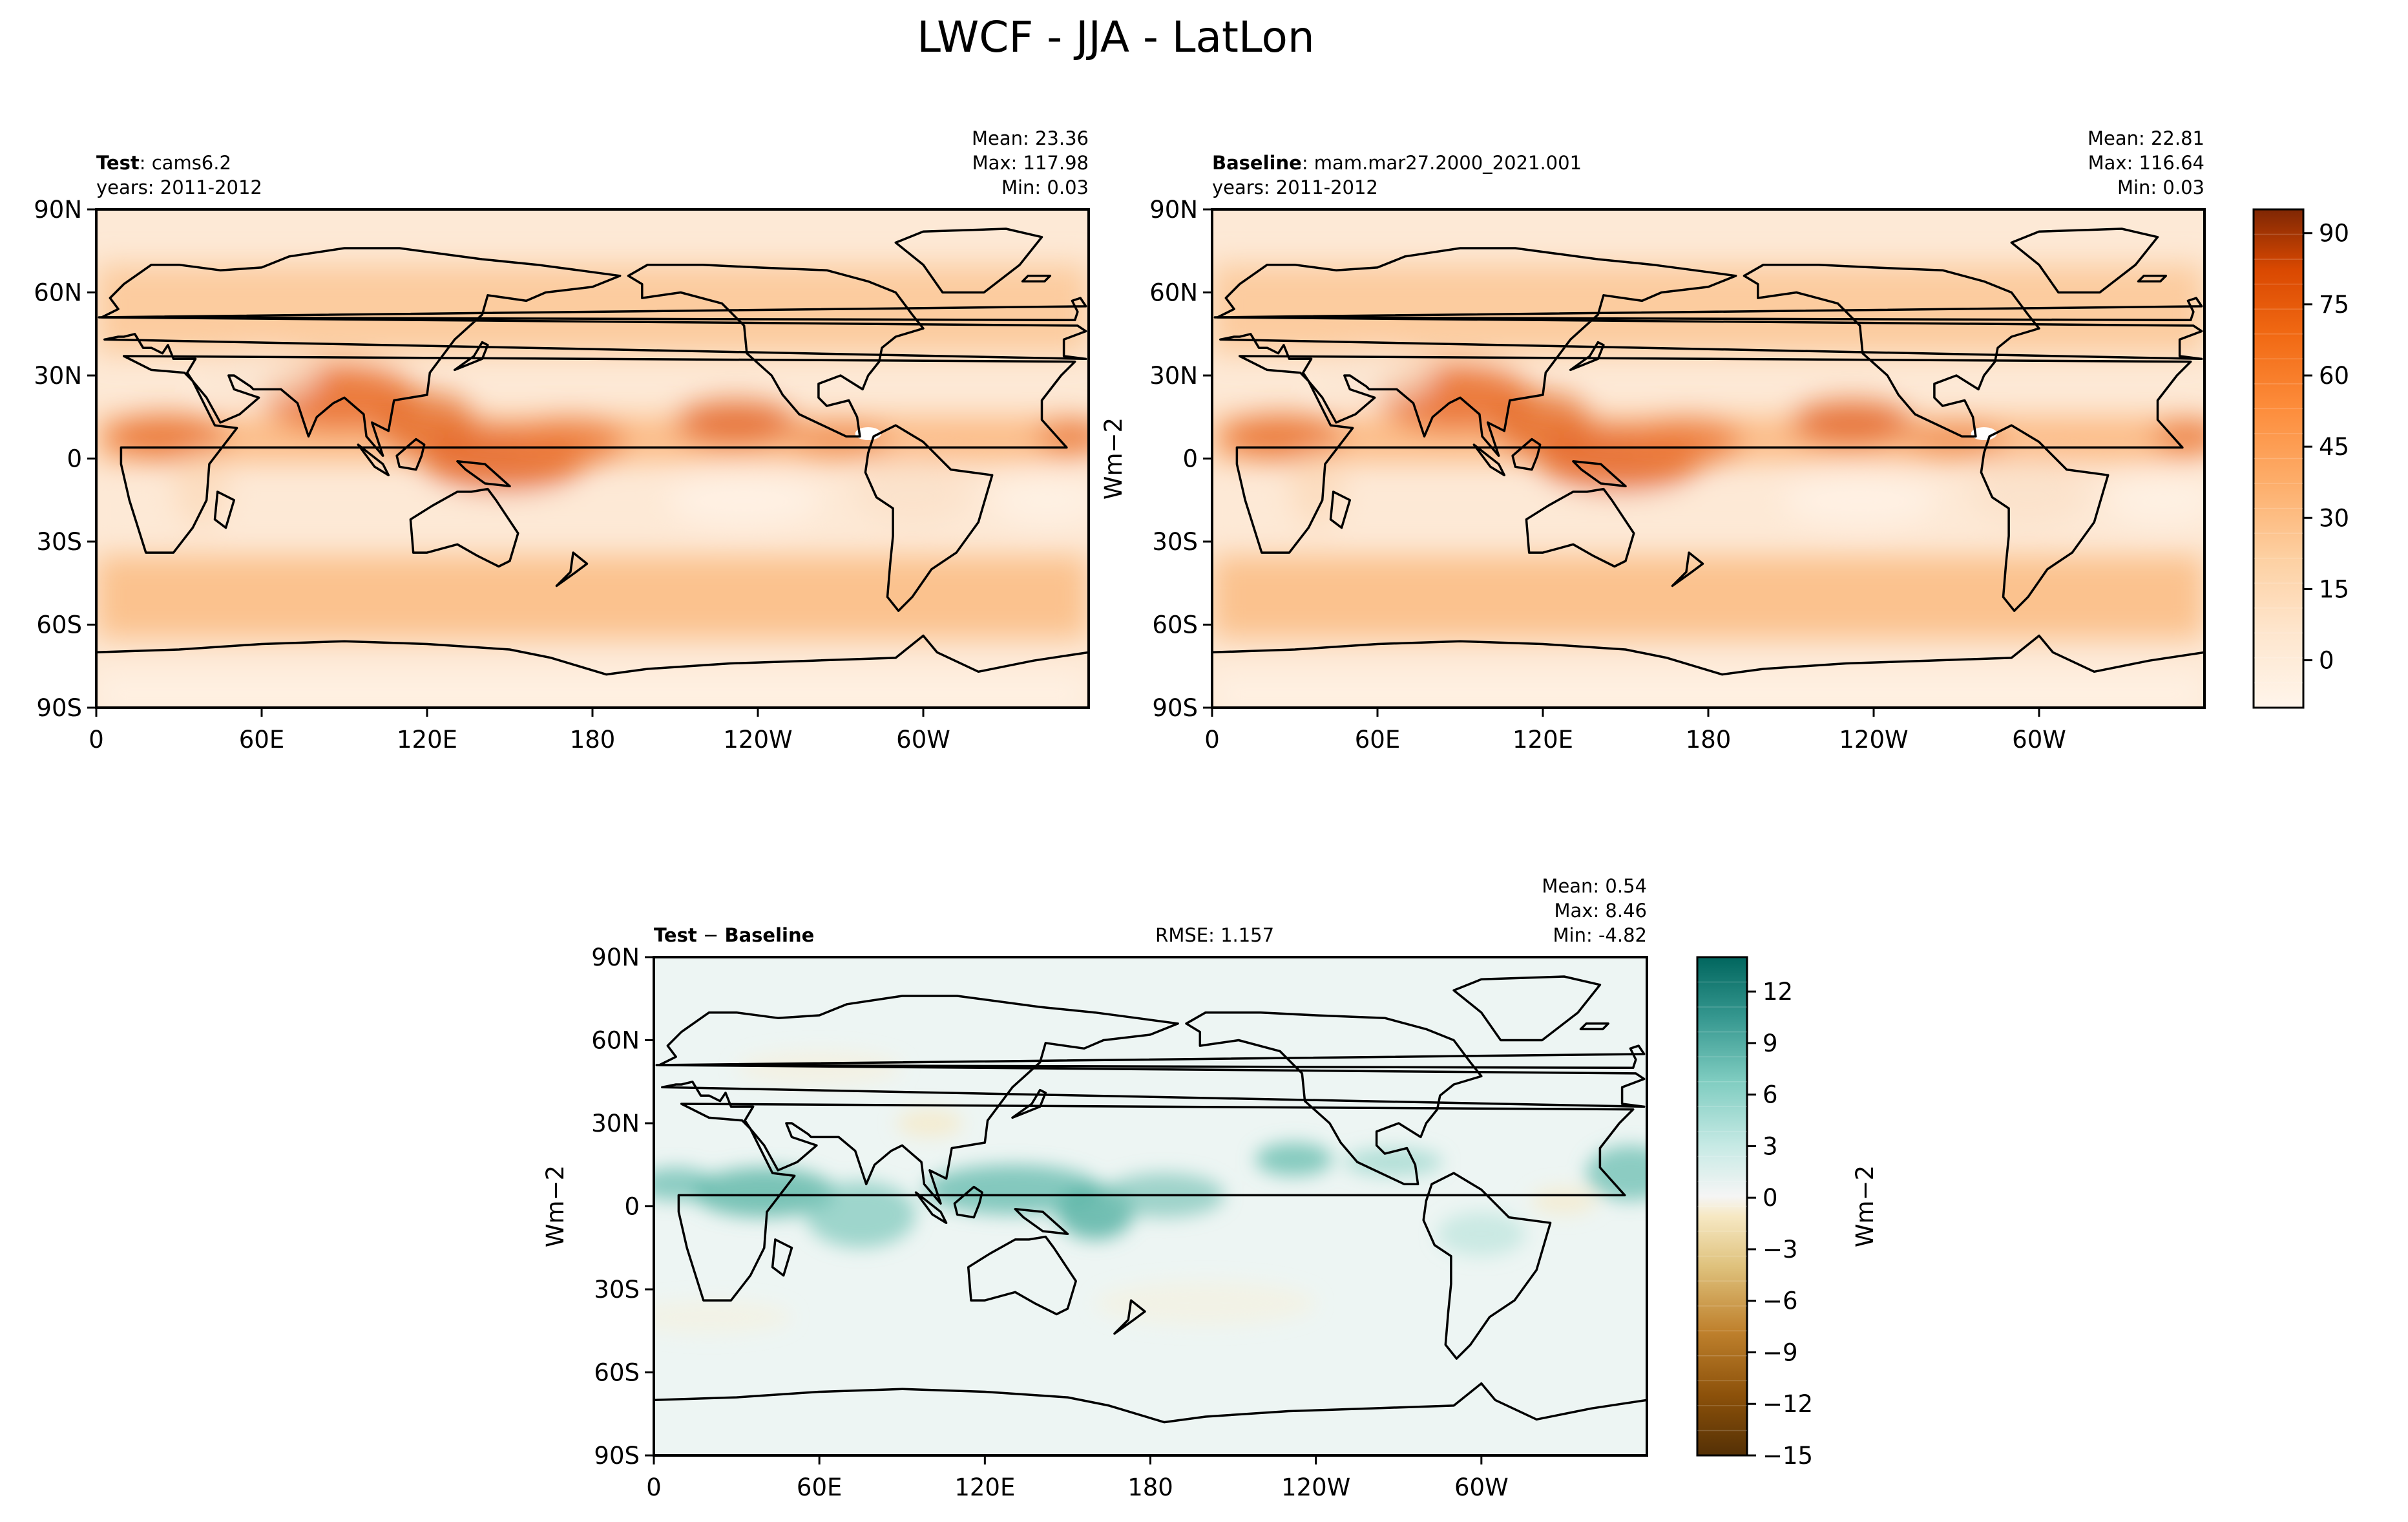  Describe the element at coordinates (1771, 1146) in the screenshot. I see `diff-colorbar-tick-label: 3` at that location.